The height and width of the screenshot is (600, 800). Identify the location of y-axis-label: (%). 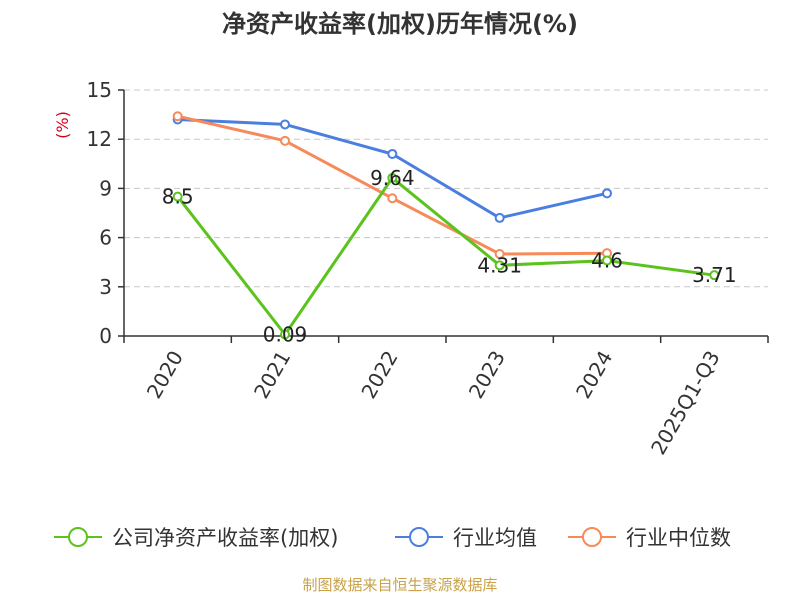
(62, 125).